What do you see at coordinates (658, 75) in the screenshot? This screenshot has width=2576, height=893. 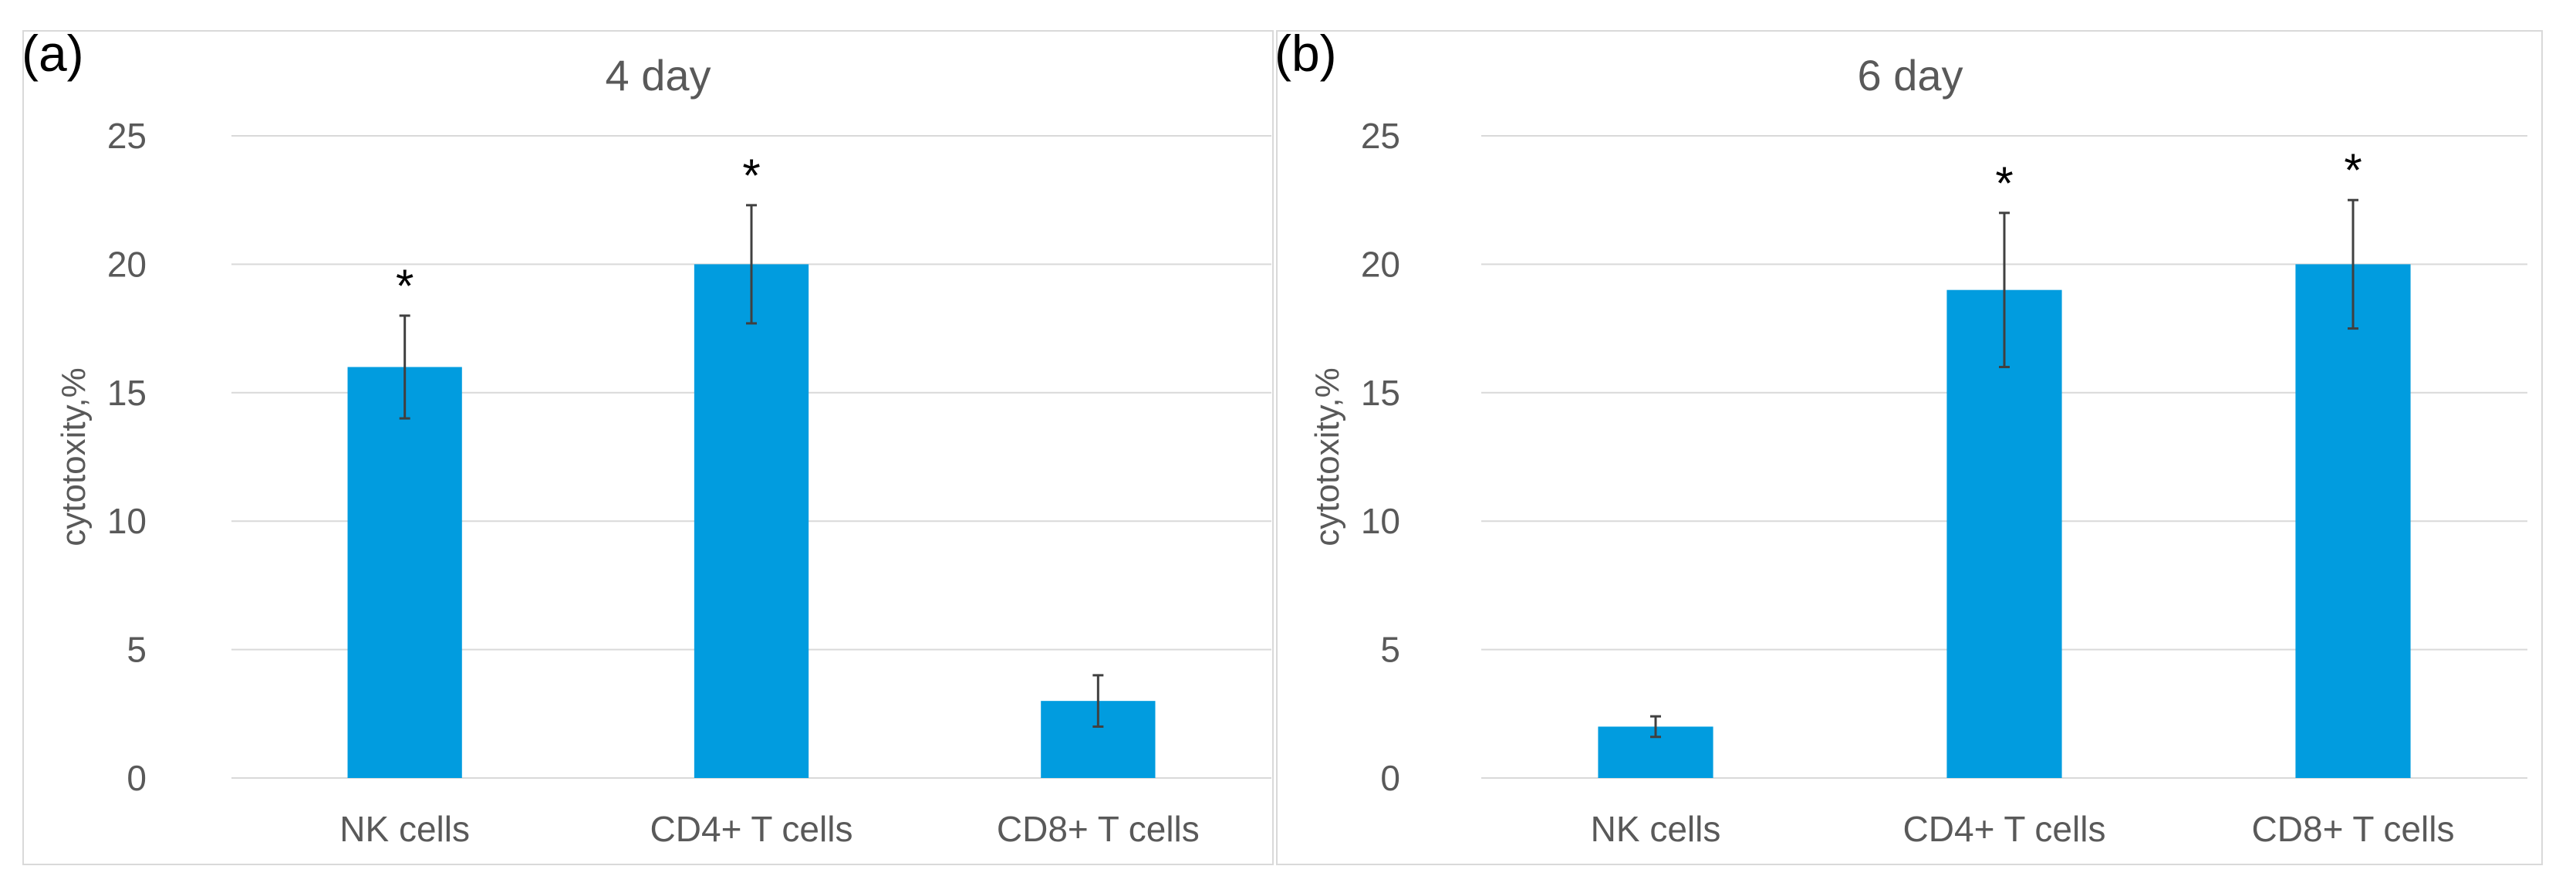 I see `chart-title: 4 day` at bounding box center [658, 75].